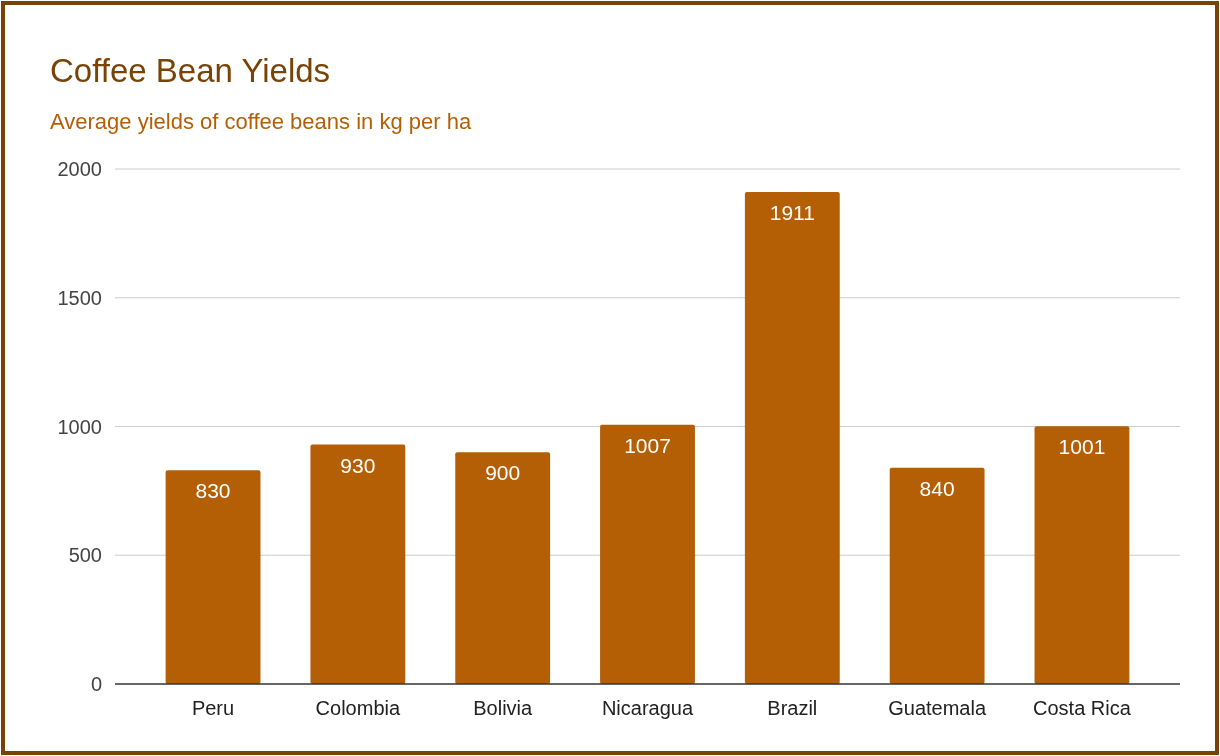  What do you see at coordinates (96, 684) in the screenshot?
I see `y-tick-label: 0` at bounding box center [96, 684].